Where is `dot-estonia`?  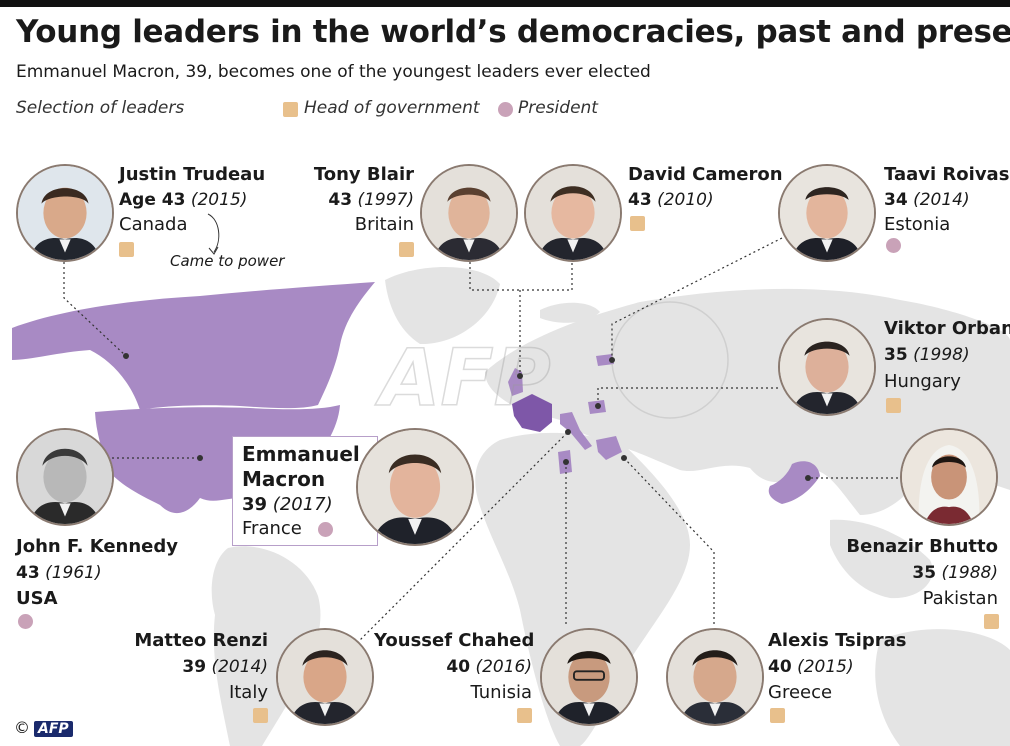
dot-estonia is located at coordinates (612, 360).